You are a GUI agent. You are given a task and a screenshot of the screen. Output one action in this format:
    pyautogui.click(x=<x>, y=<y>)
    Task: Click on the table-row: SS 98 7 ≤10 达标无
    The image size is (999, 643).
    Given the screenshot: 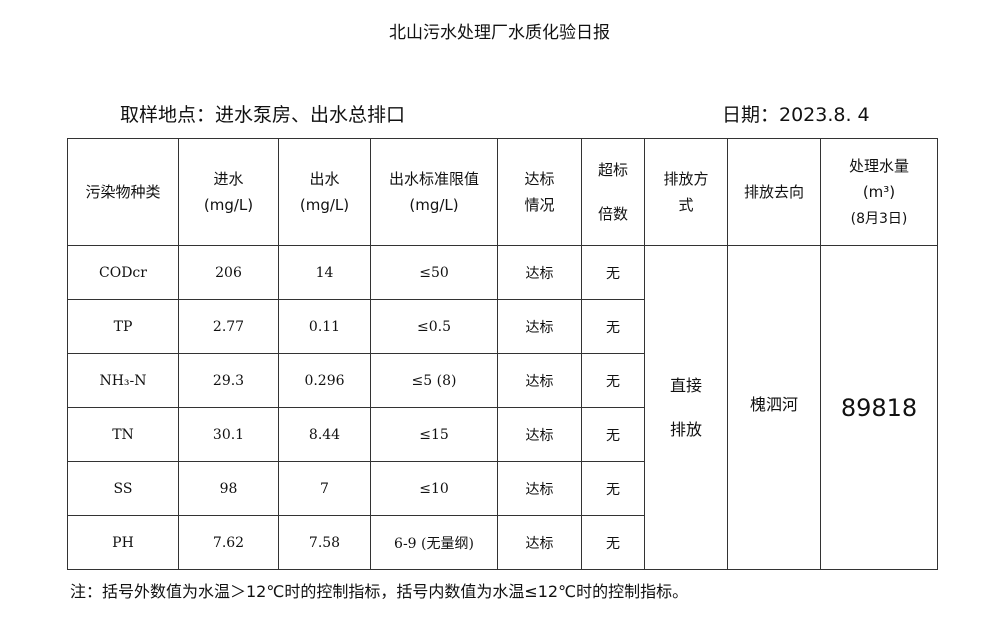 What is the action you would take?
    pyautogui.click(x=502, y=488)
    